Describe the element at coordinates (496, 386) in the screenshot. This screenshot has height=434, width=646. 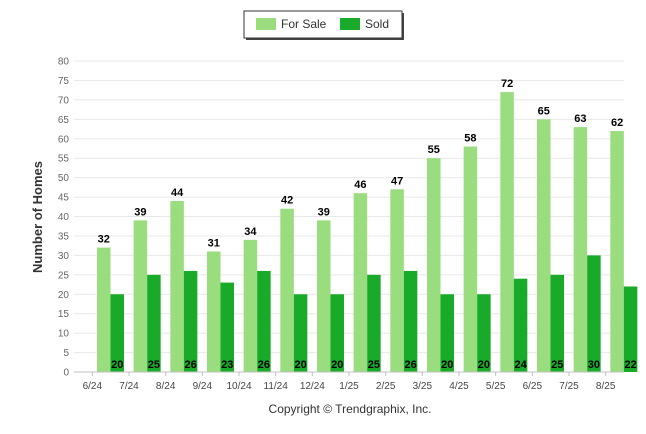
I see `x-tick-label: 5/25` at that location.